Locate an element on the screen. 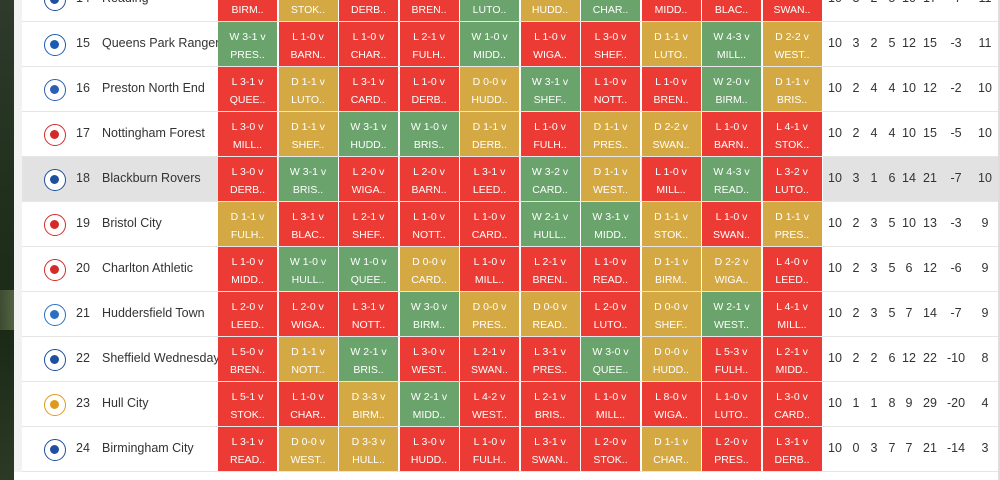 The width and height of the screenshot is (1000, 480). result-cell: W 2-1 v WEST.. is located at coordinates (732, 314).